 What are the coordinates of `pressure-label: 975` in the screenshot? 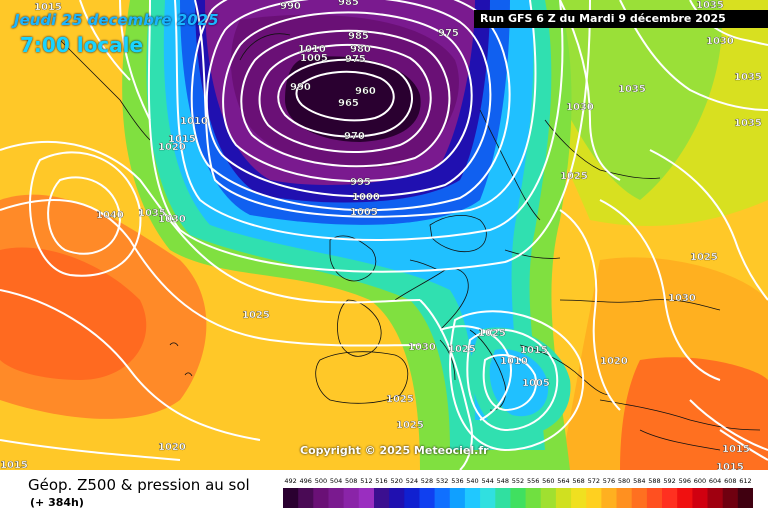 It's located at (448, 33).